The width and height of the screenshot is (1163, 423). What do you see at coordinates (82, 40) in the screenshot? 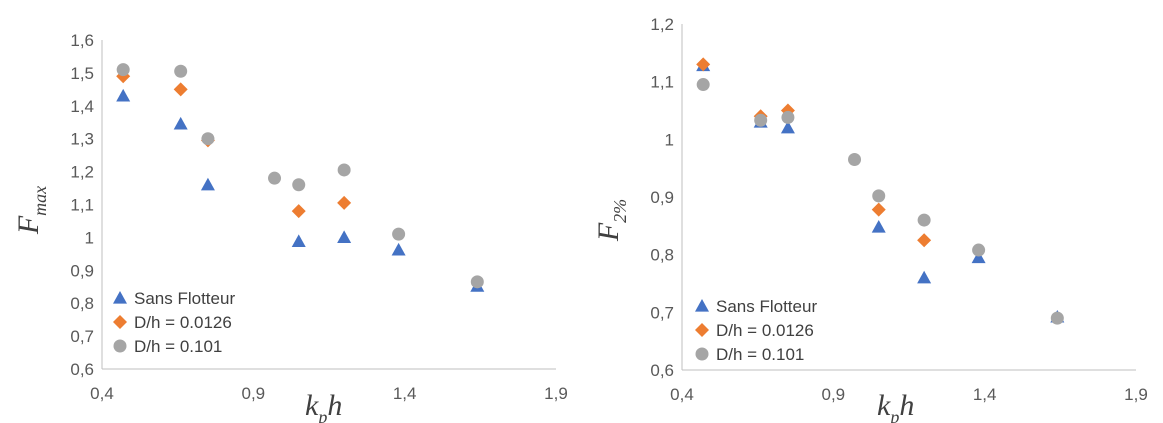
I see `y-tick-label: 1,6` at bounding box center [82, 40].